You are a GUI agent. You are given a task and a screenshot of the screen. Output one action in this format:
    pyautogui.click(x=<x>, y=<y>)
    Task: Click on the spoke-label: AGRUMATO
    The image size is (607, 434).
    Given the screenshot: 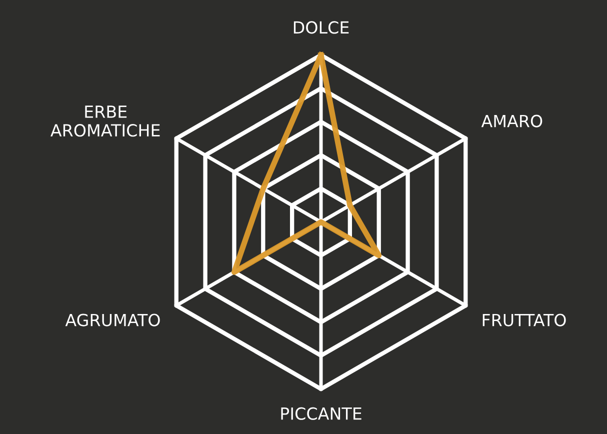 What is the action you would take?
    pyautogui.click(x=112, y=320)
    